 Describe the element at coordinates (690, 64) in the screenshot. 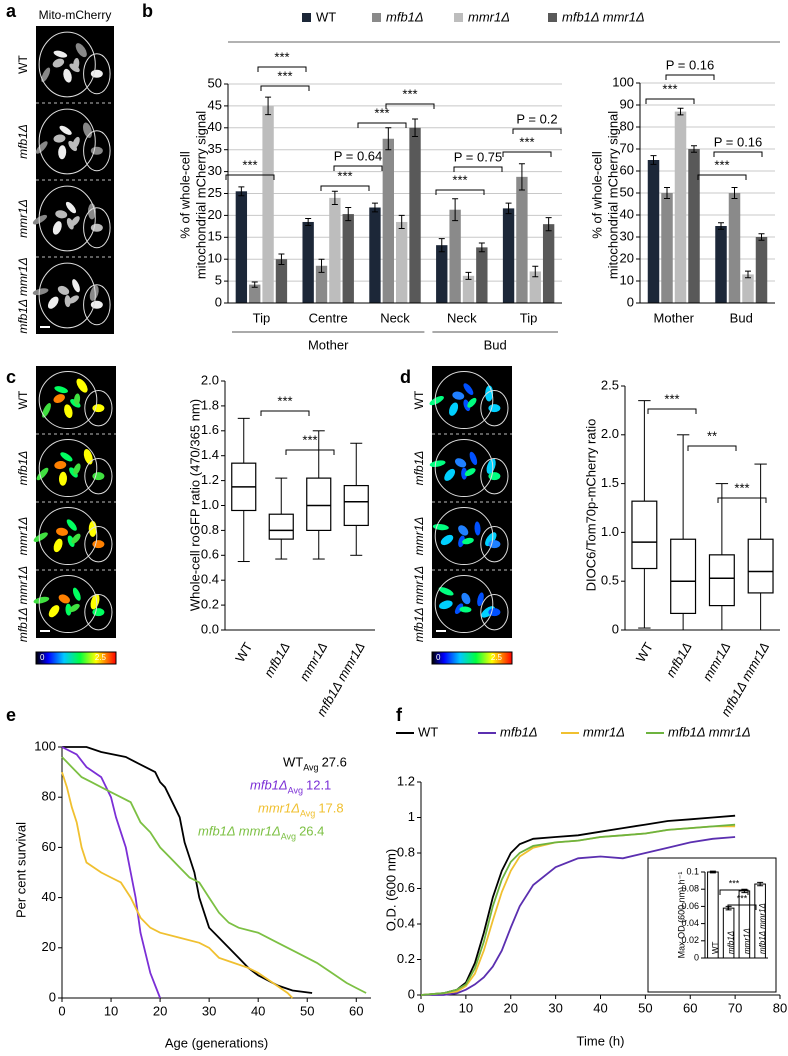

I see `annotation: P = 0.16` at that location.